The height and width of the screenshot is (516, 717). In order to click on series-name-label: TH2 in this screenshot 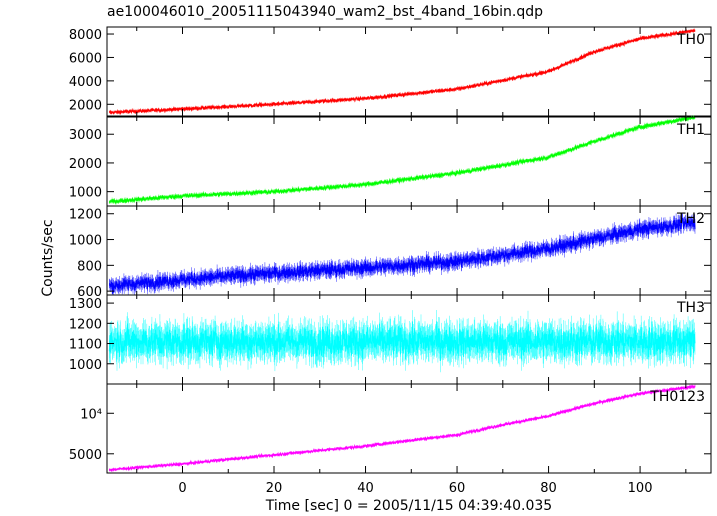, I will do `click(690, 219)`.